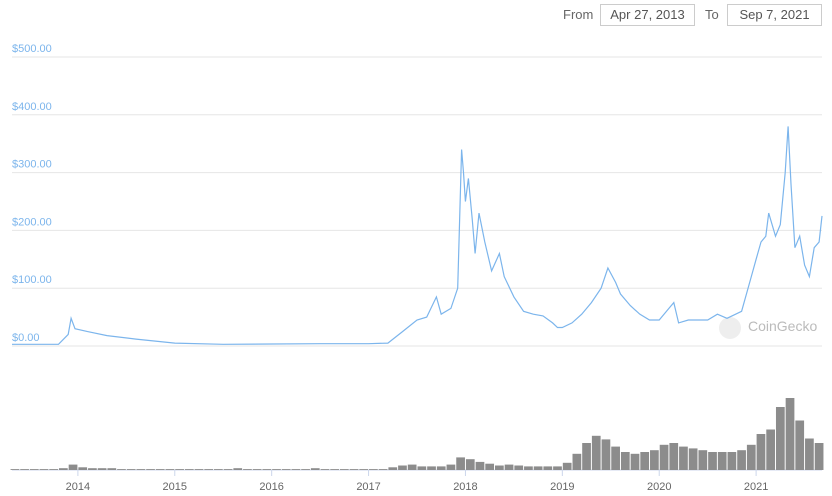 This screenshot has height=496, width=832. What do you see at coordinates (368, 487) in the screenshot?
I see `x-tick-label: 2017` at bounding box center [368, 487].